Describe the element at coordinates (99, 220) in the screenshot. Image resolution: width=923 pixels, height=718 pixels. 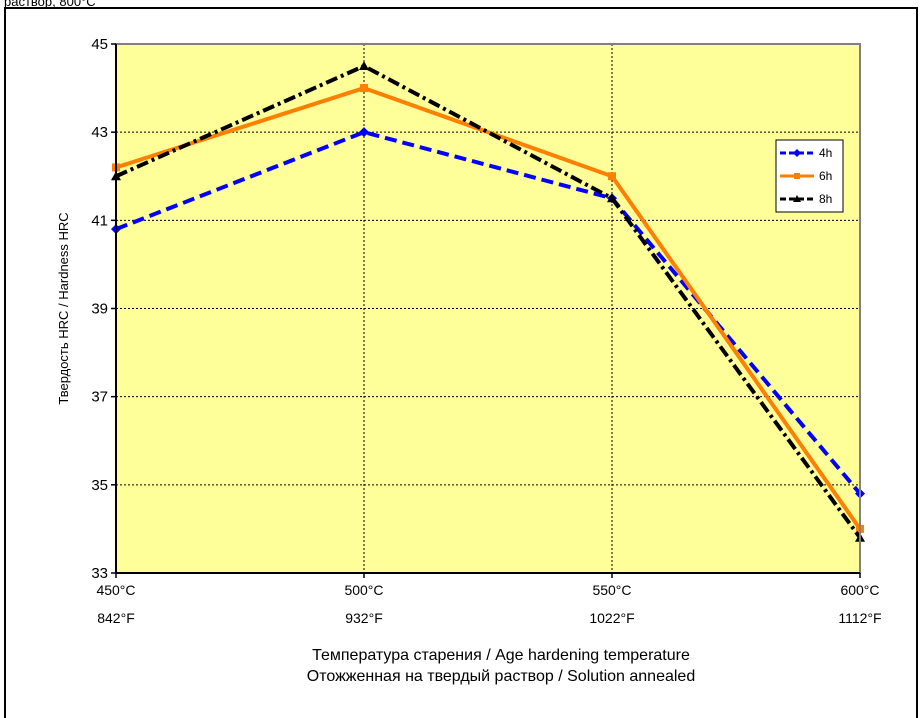
I see `y-tick-label: 41` at that location.